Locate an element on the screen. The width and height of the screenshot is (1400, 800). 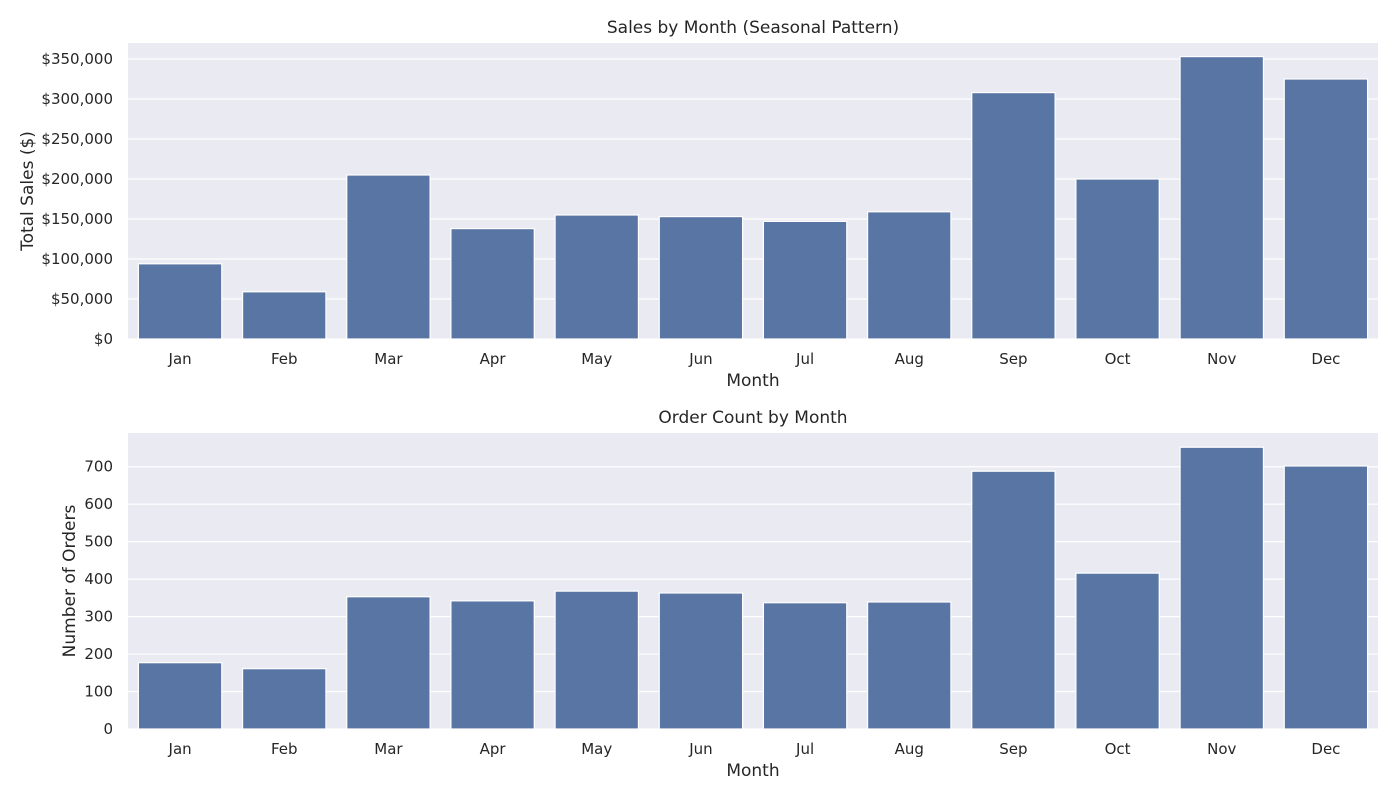
y-tick-label: 100 is located at coordinates (98, 692).